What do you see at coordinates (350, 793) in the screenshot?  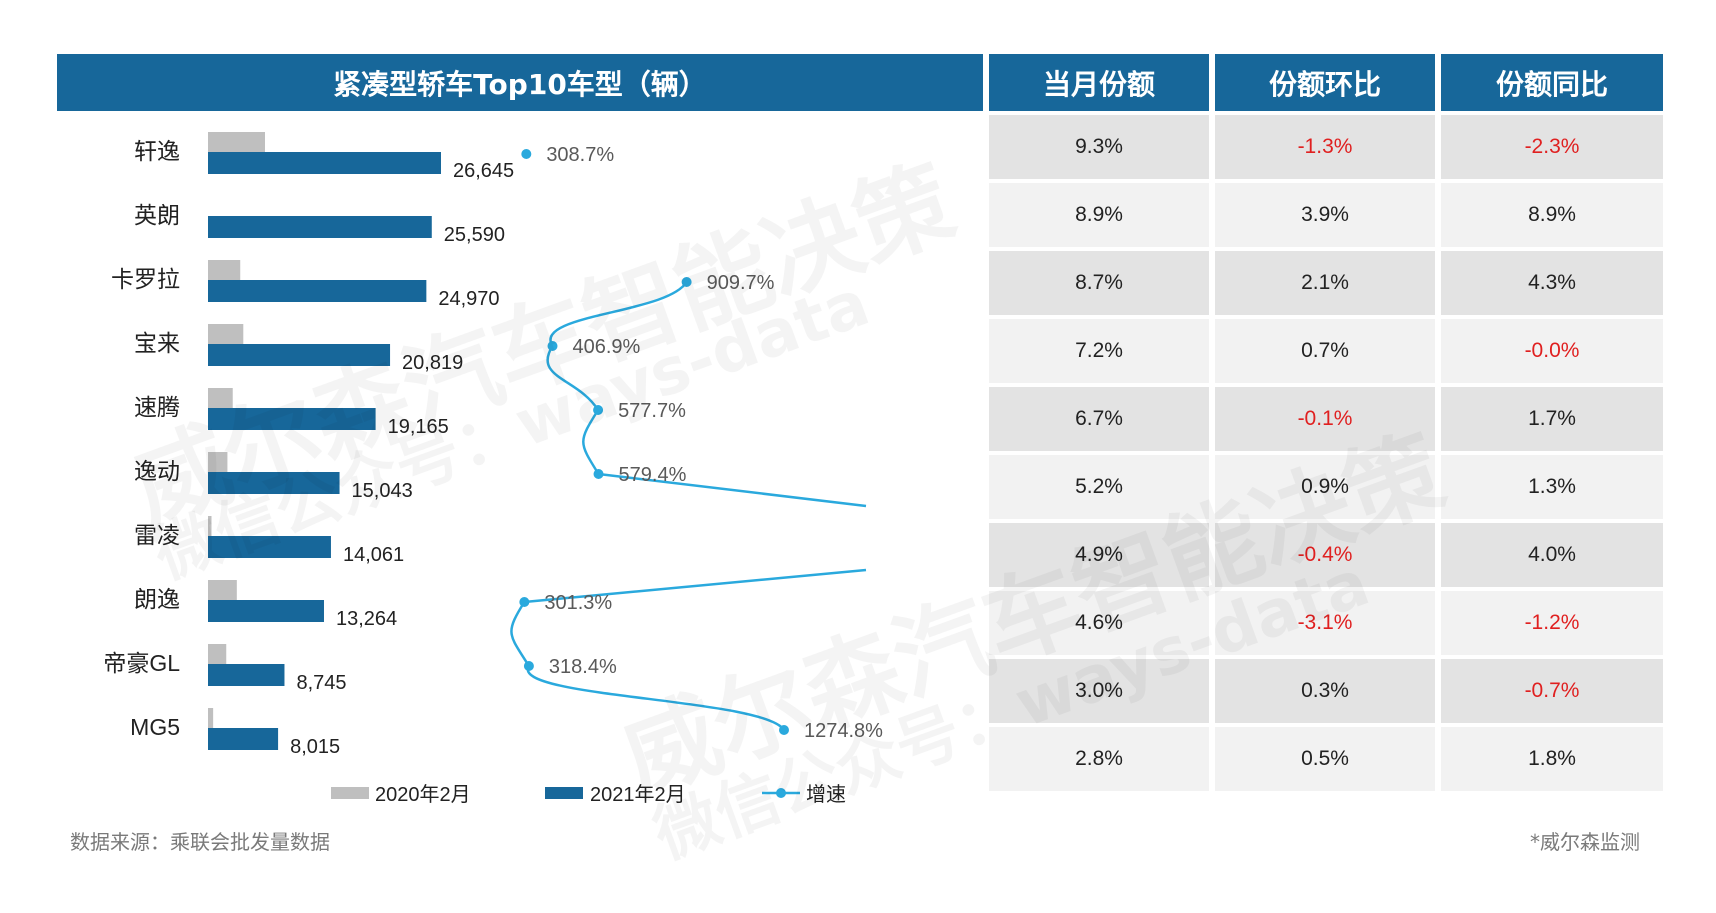 I see `legend-swatch-2020` at bounding box center [350, 793].